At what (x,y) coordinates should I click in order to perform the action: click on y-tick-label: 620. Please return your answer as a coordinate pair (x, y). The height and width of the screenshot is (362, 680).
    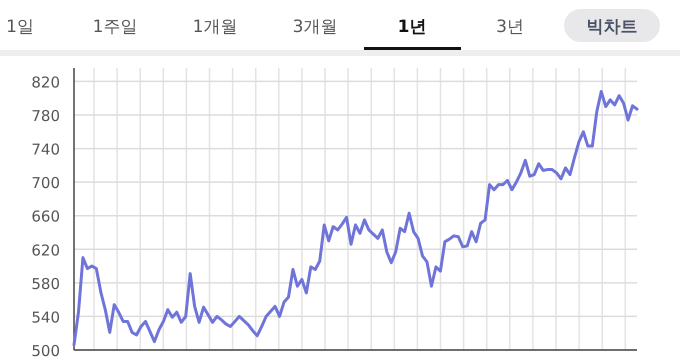
    Looking at the image, I should click on (45, 250).